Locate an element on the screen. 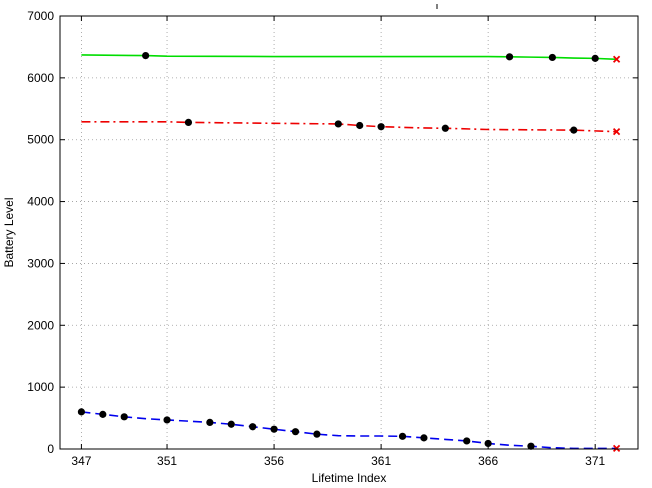 The image size is (652, 488). y-tick-label: 3000 is located at coordinates (40, 263).